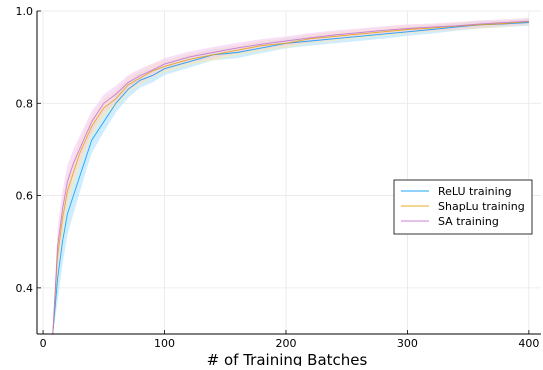  I want to click on legend: ReLU training ShapLu training SA training, so click(463, 207).